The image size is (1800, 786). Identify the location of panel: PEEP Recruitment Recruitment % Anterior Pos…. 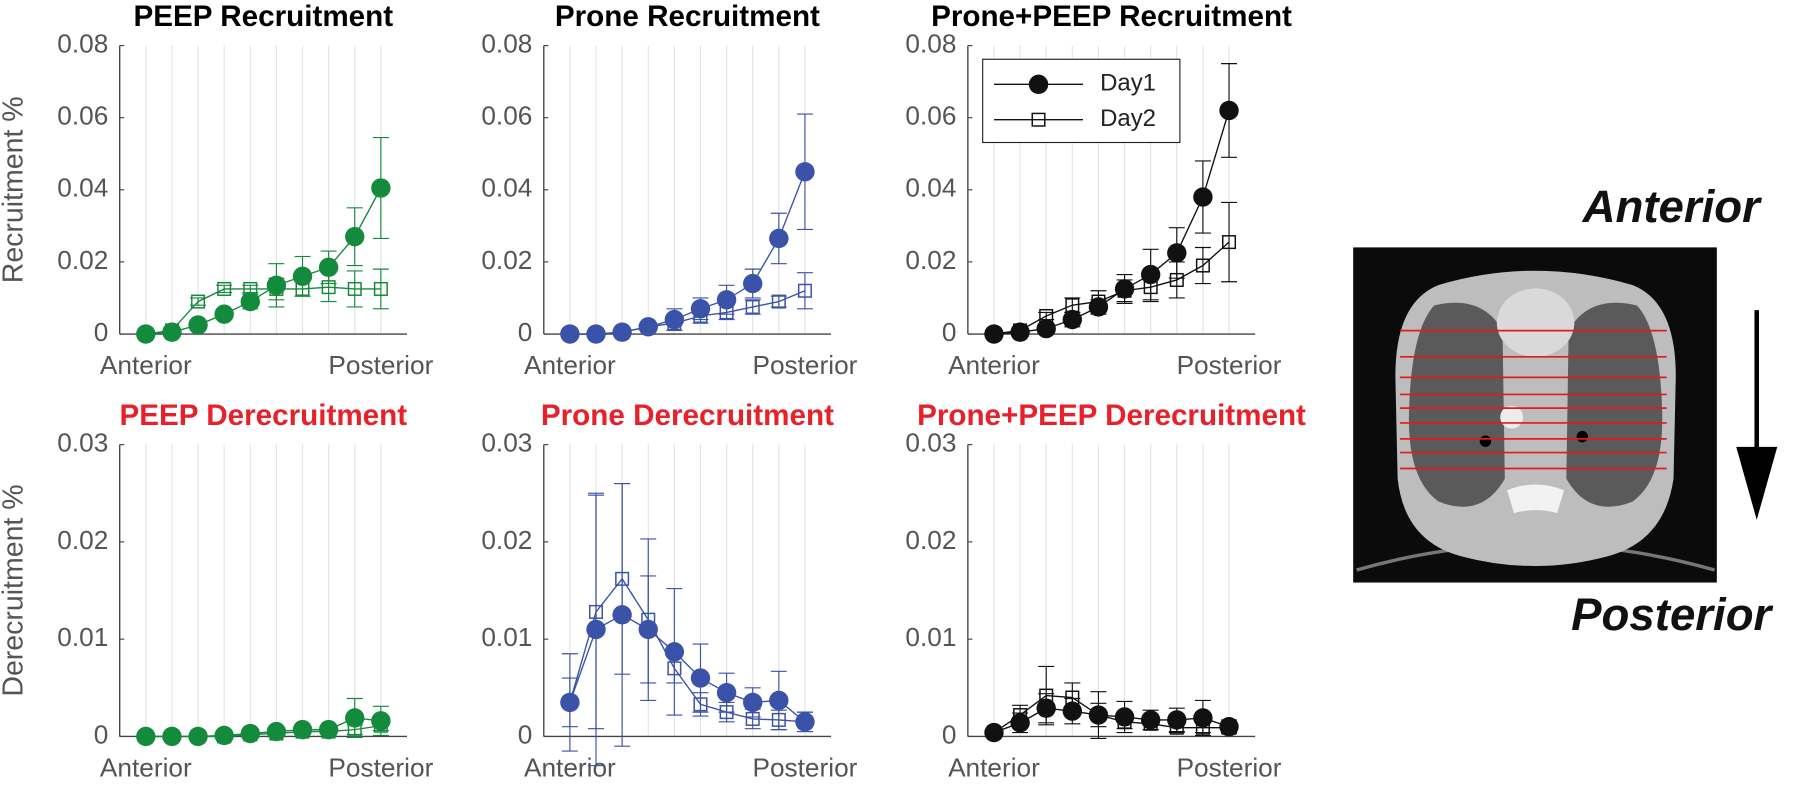
(217, 190).